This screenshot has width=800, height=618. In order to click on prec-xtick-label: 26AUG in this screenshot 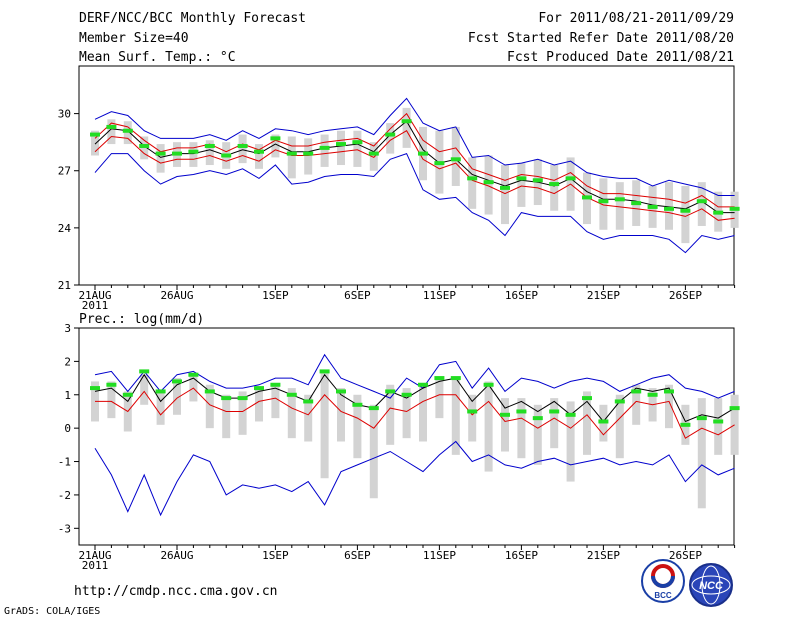, I will do `click(176, 555)`.